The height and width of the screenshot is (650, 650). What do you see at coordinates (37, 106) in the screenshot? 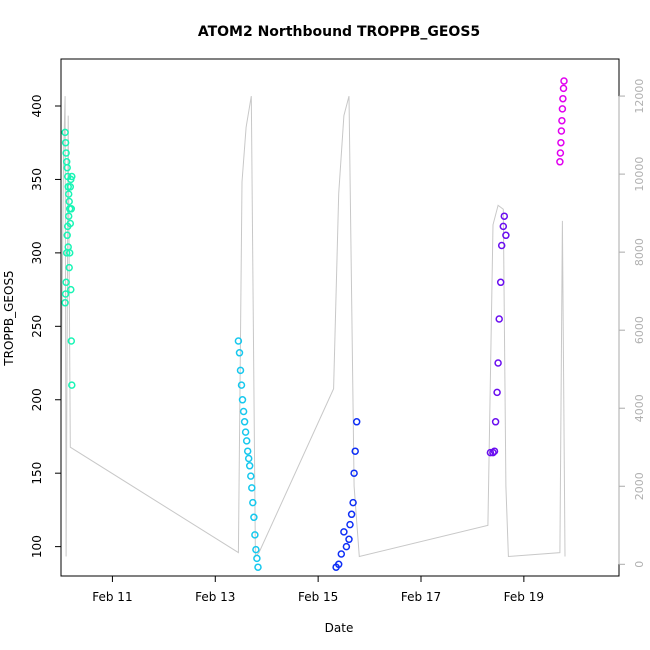
I see `y-tick-label: 400` at bounding box center [37, 106].